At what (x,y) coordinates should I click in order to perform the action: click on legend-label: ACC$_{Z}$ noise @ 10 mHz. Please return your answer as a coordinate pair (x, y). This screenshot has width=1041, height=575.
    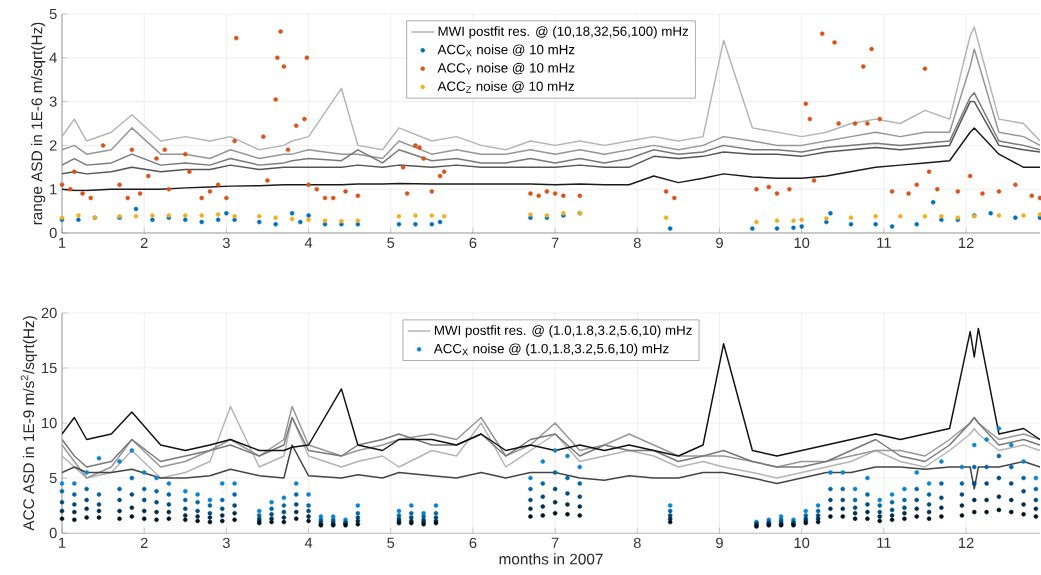
    Looking at the image, I should click on (505, 87).